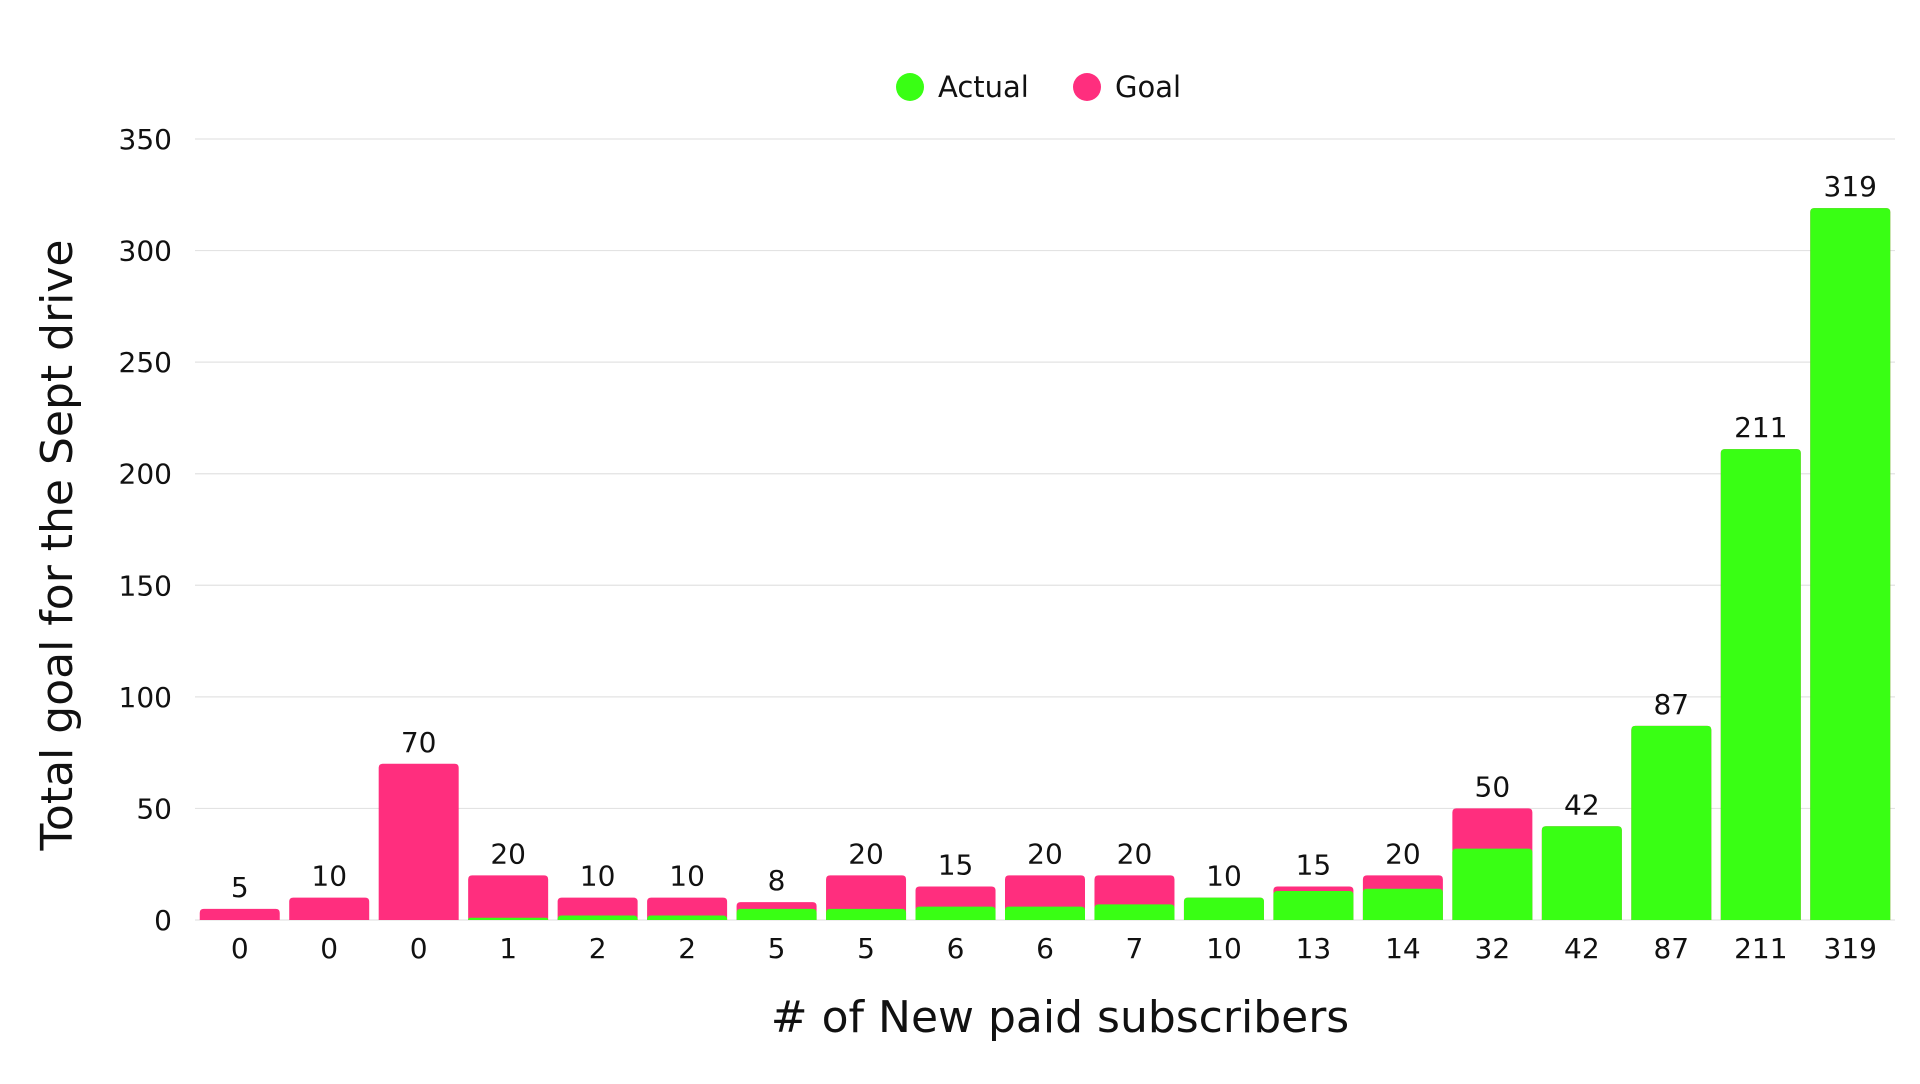 The height and width of the screenshot is (1084, 1920). Describe the element at coordinates (419, 742) in the screenshot. I see `data-label: 70` at that location.